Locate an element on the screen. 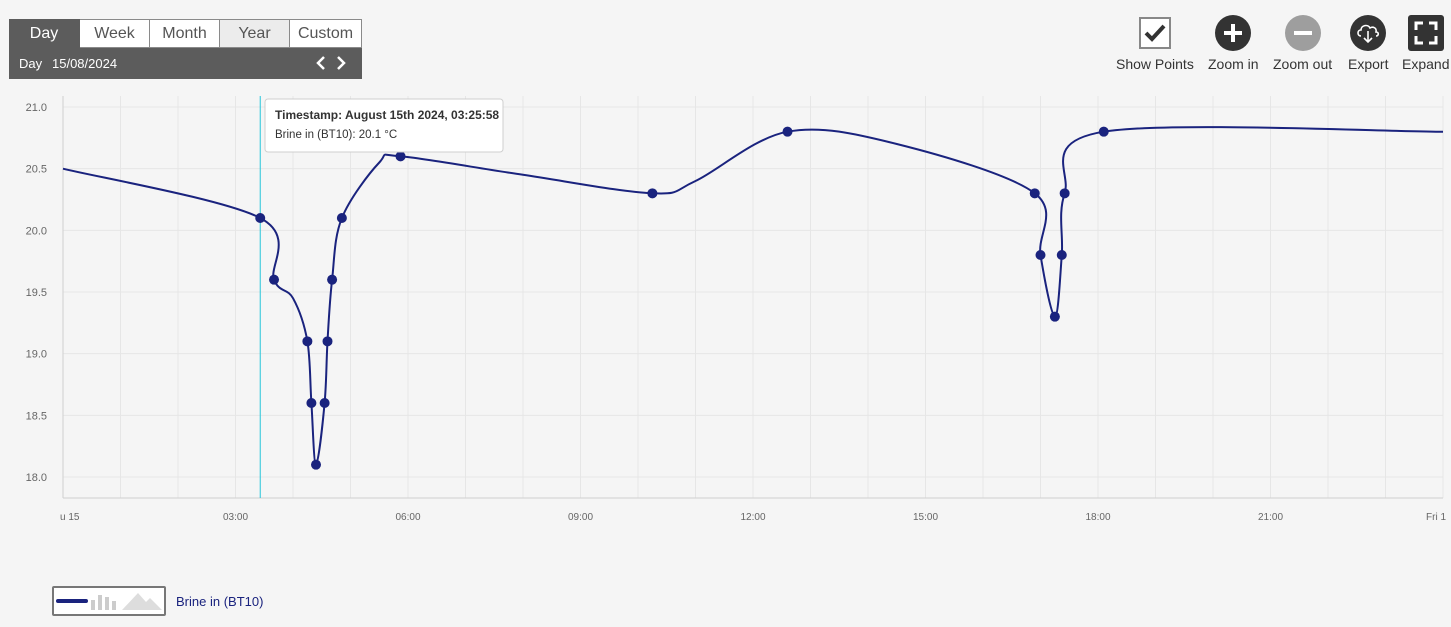 This screenshot has height=627, width=1451. x-tick-label: 15:00 is located at coordinates (925, 517).